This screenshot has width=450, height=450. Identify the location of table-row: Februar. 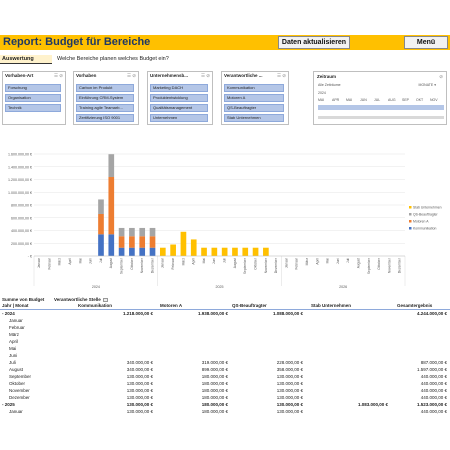
(225, 328).